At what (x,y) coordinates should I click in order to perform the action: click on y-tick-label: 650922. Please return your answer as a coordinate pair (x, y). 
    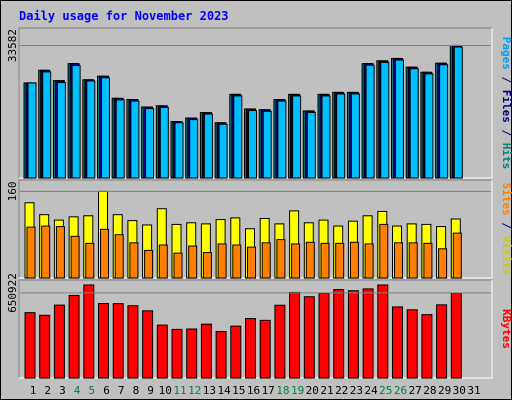
    Looking at the image, I should click on (12, 293).